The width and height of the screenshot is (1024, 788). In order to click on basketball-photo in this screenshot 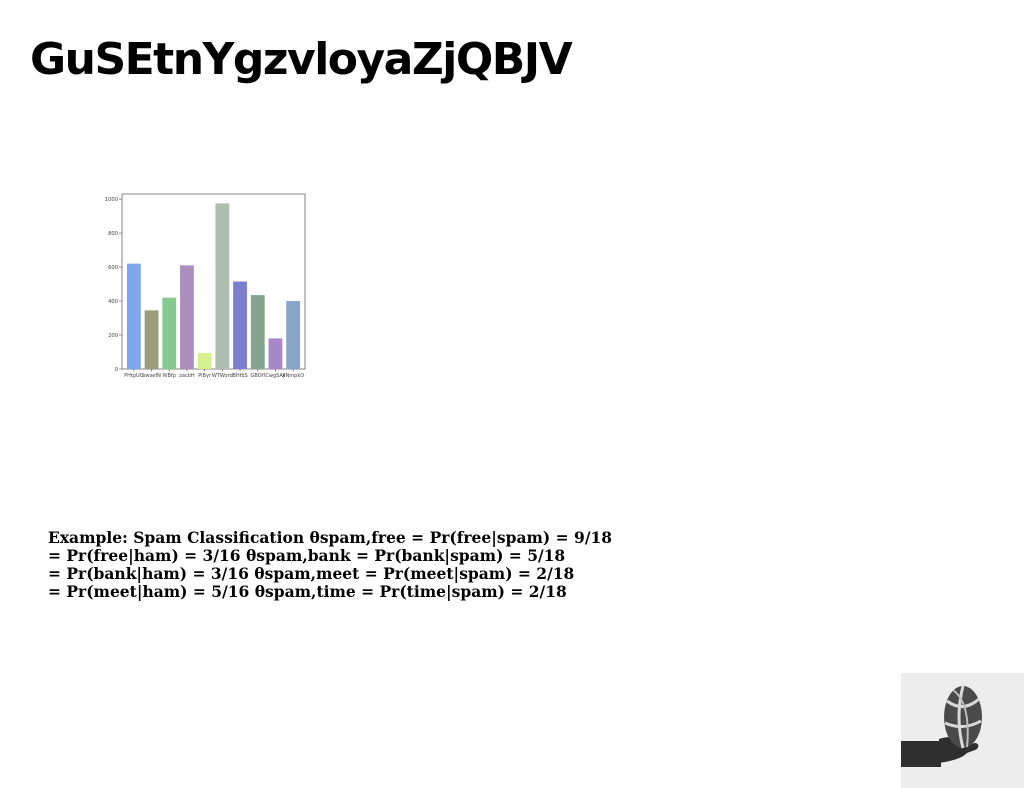, I will do `click(962, 730)`.